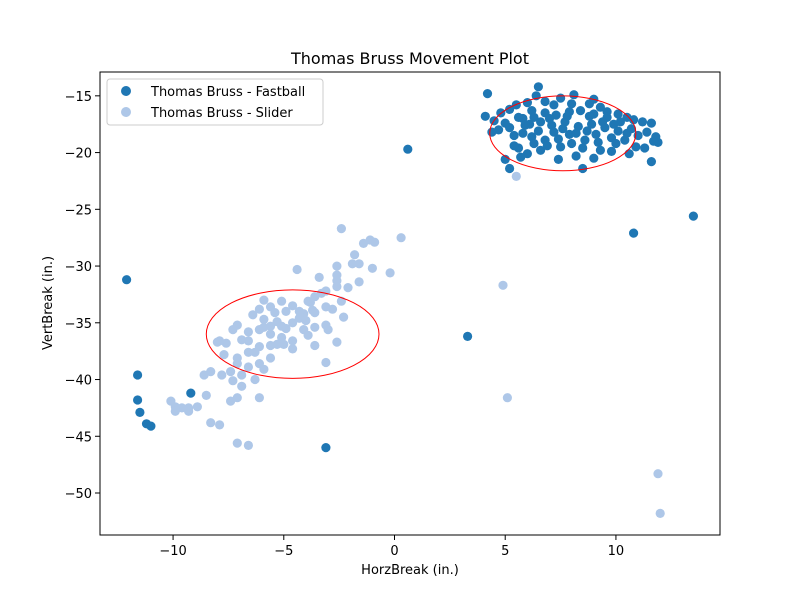 The width and height of the screenshot is (800, 600). What do you see at coordinates (48, 303) in the screenshot?
I see `y-axis-label: VertBreak (in.)` at bounding box center [48, 303].